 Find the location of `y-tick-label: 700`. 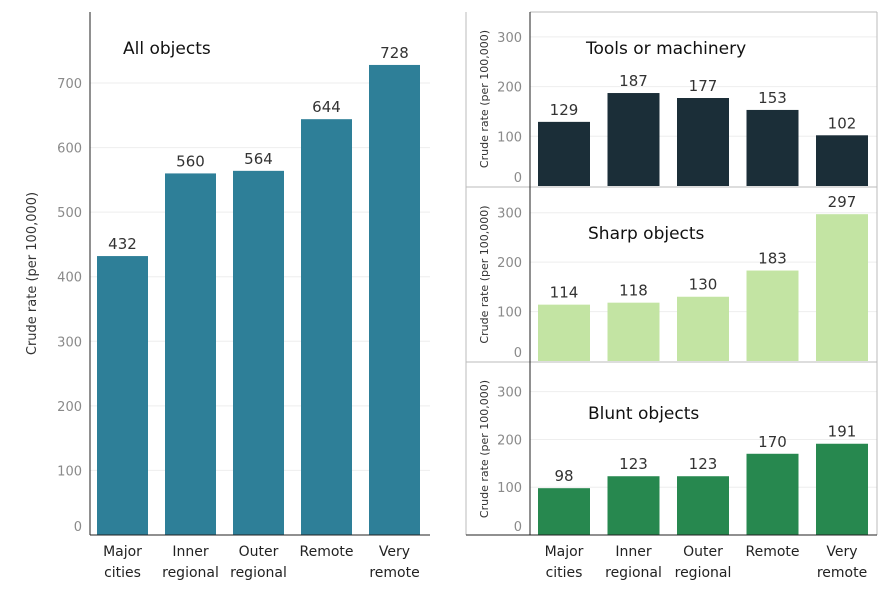

y-tick-label: 700 is located at coordinates (69, 84).